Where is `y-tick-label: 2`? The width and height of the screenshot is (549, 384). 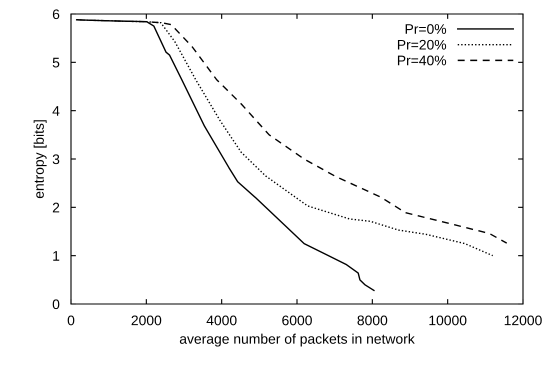 y-tick-label: 2 is located at coordinates (56, 207).